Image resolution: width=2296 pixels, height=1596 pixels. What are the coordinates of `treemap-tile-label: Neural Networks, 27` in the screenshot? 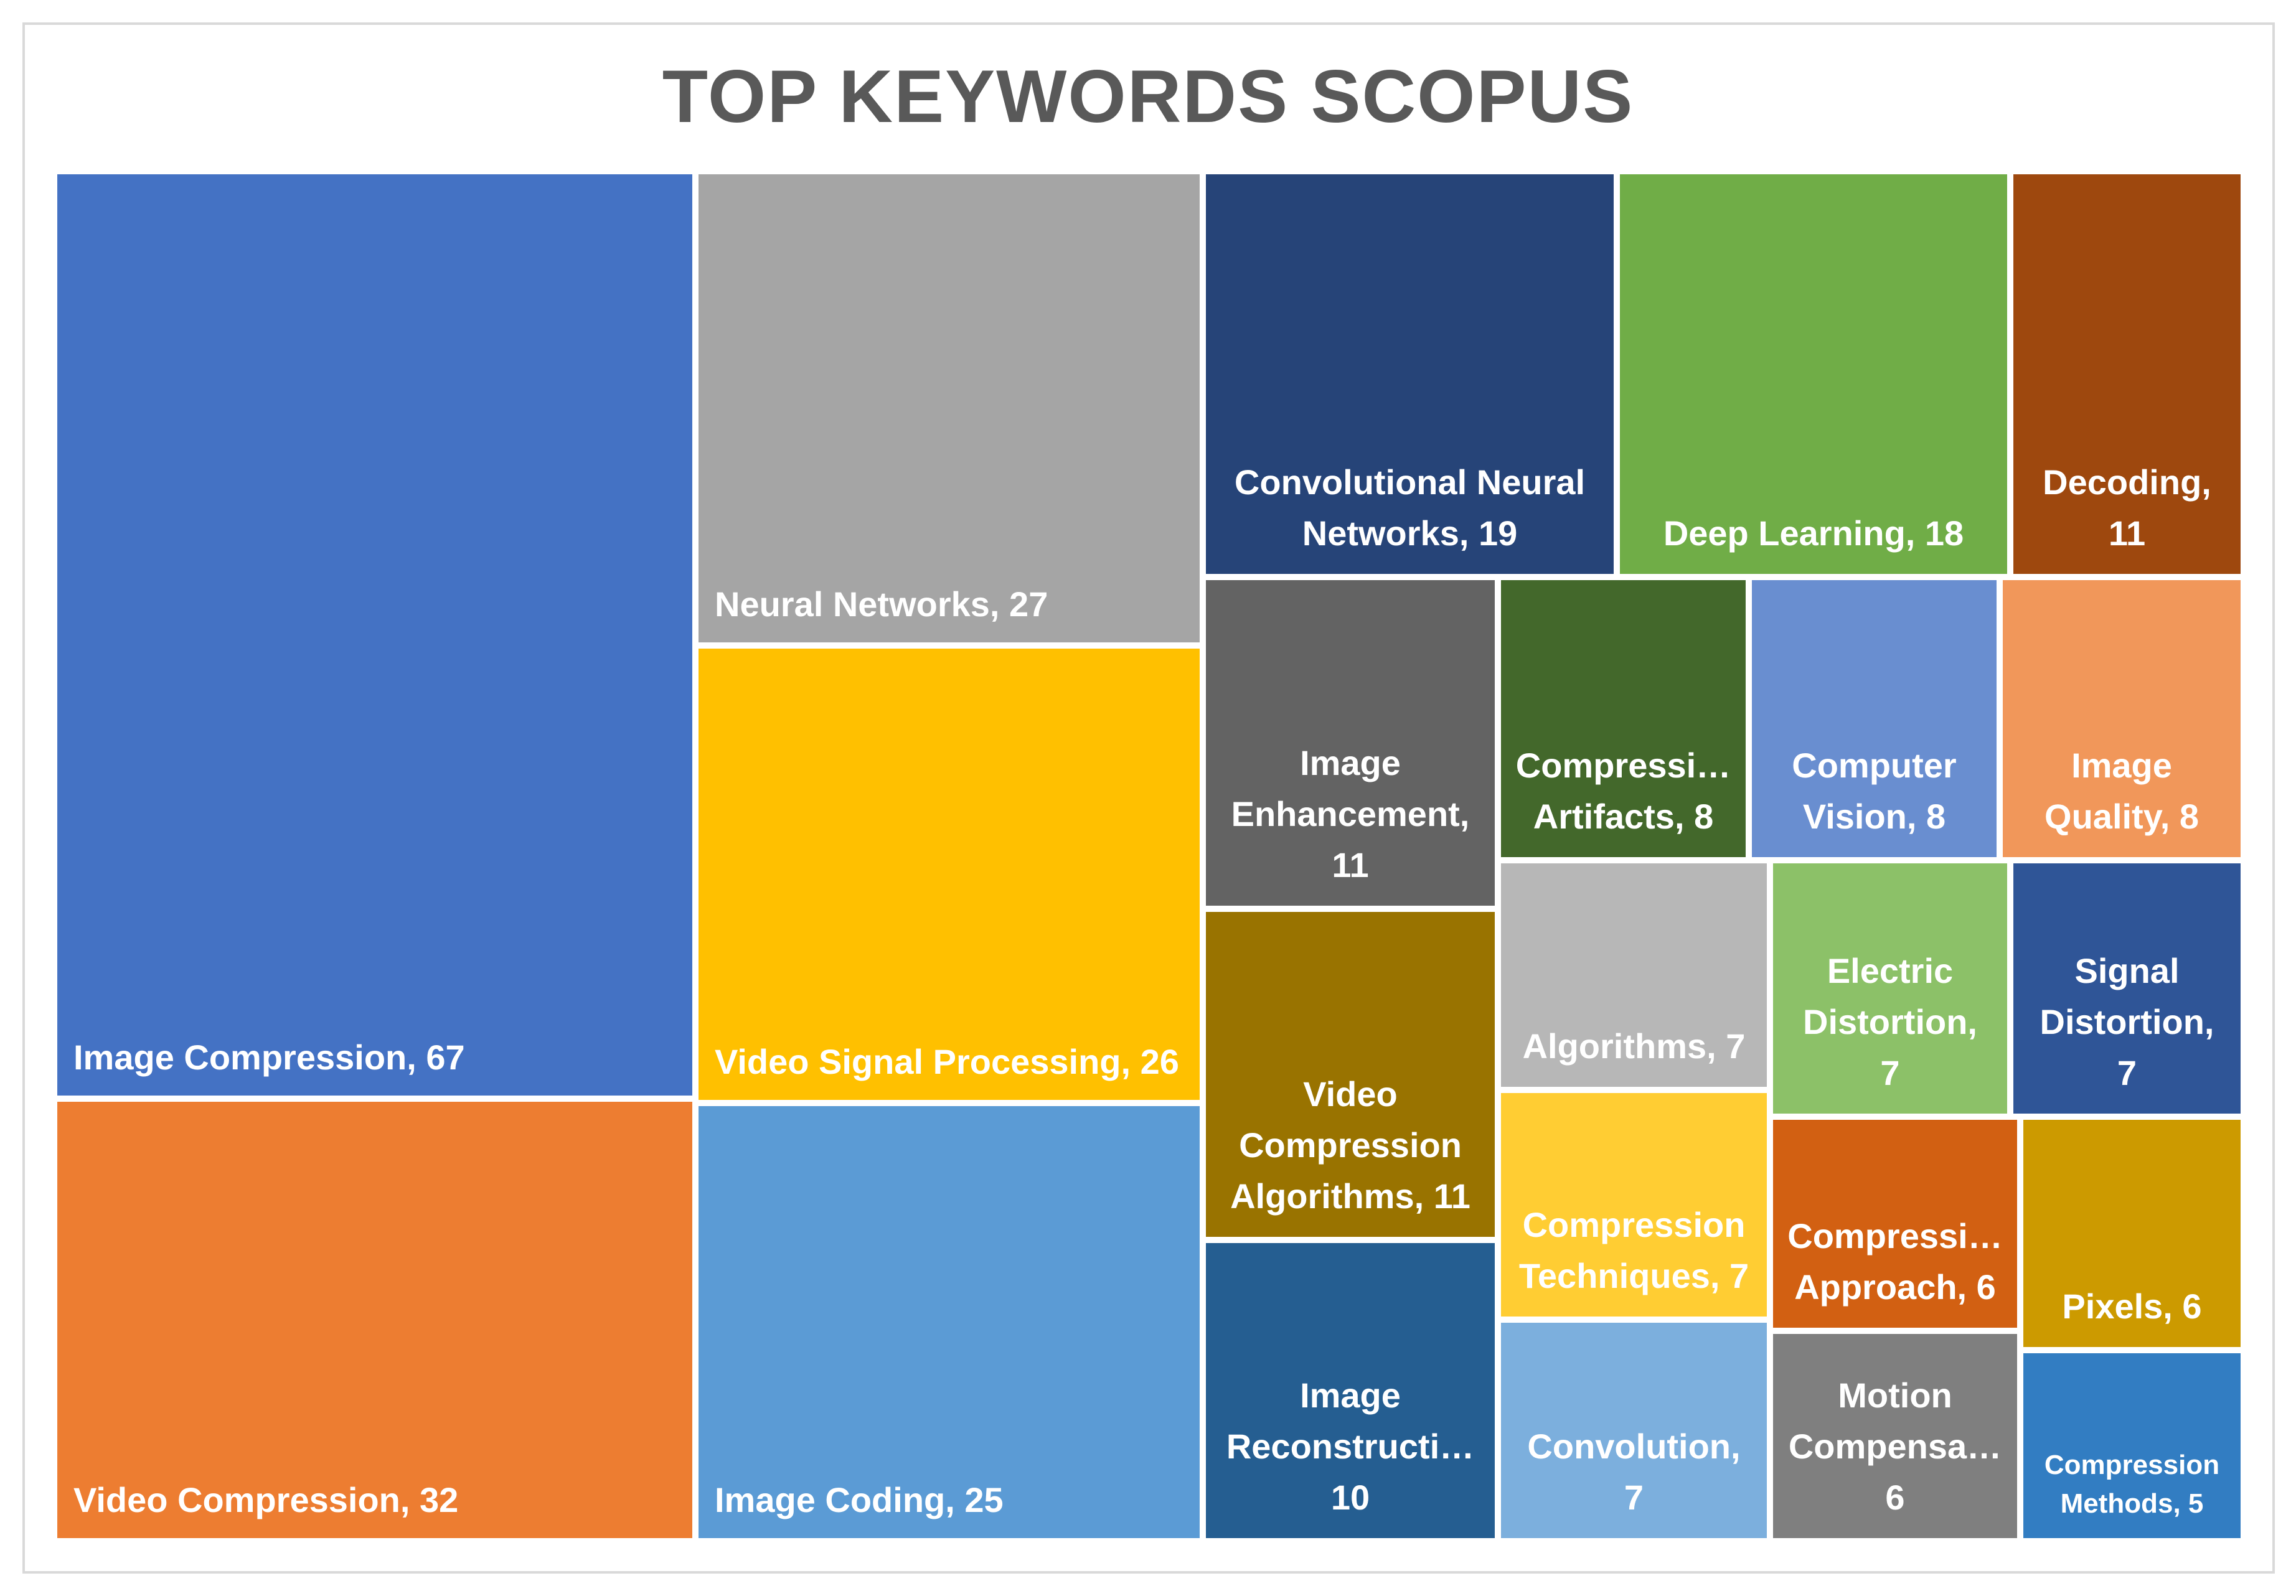 It's located at (881, 604).